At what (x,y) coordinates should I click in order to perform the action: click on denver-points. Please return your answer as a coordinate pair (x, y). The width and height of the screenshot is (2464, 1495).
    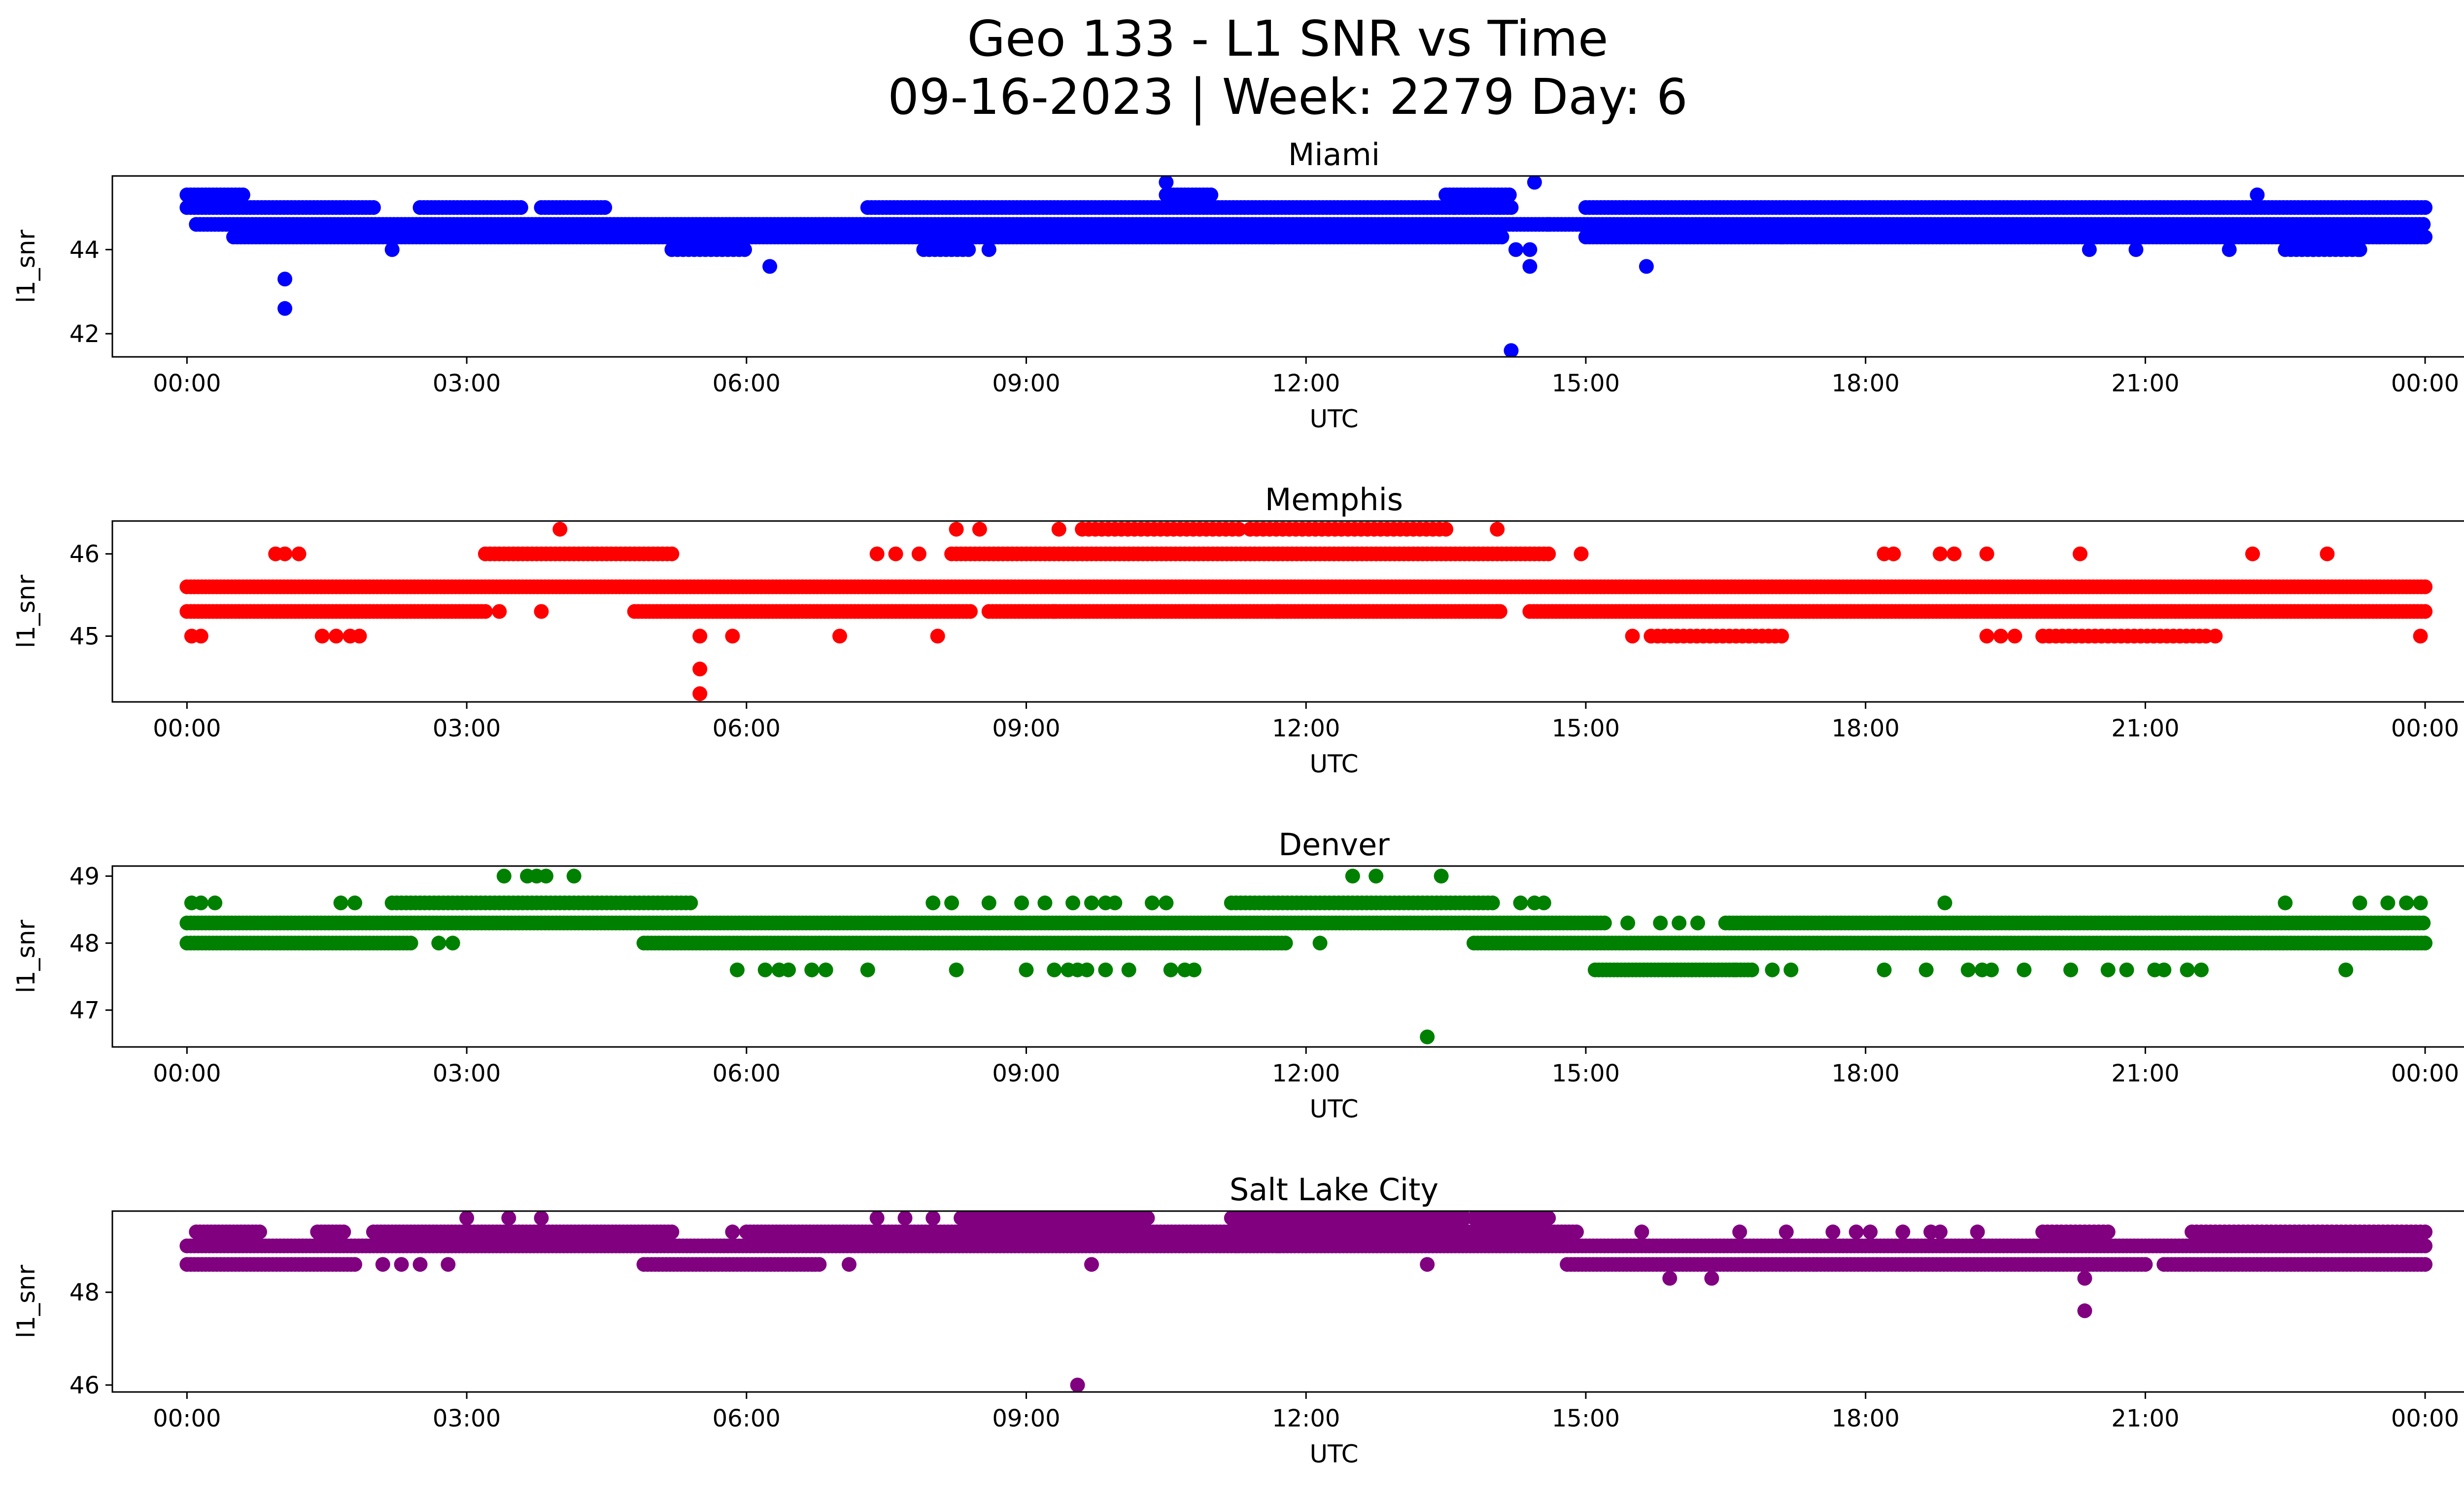
    Looking at the image, I should click on (1306, 956).